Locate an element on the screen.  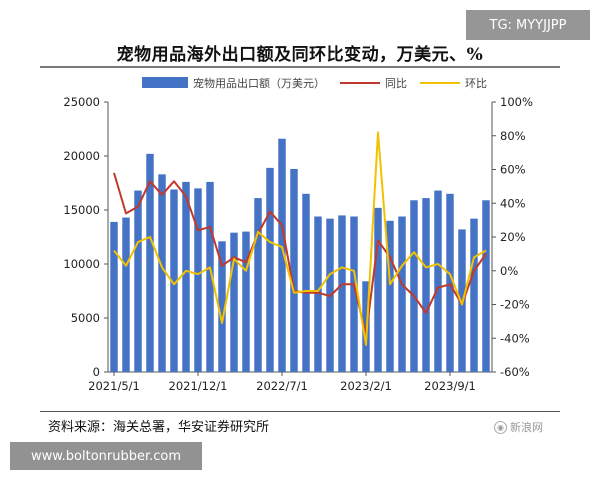
right-tick-label: 20% is located at coordinates (513, 237).